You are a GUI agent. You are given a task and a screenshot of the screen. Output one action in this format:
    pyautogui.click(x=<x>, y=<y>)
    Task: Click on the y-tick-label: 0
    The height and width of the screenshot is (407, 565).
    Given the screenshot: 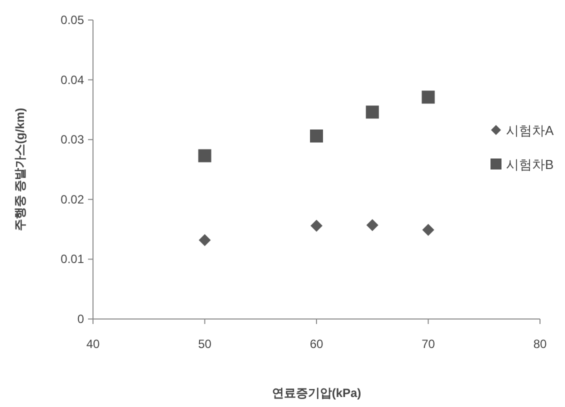 What is the action you would take?
    pyautogui.click(x=80, y=319)
    